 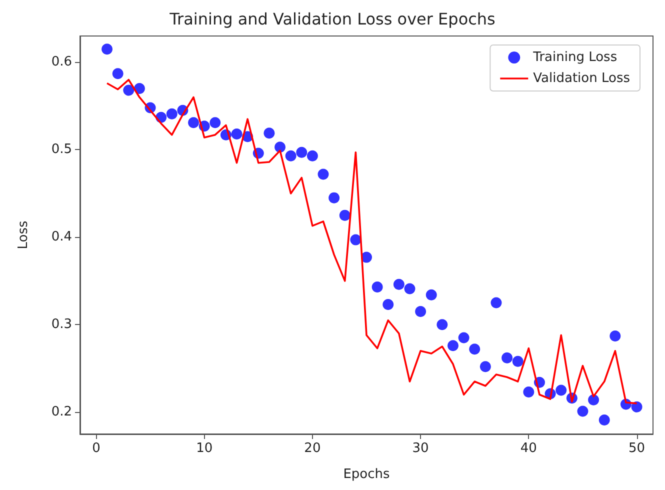 What do you see at coordinates (528, 448) in the screenshot?
I see `x-tick-label: 40` at bounding box center [528, 448].